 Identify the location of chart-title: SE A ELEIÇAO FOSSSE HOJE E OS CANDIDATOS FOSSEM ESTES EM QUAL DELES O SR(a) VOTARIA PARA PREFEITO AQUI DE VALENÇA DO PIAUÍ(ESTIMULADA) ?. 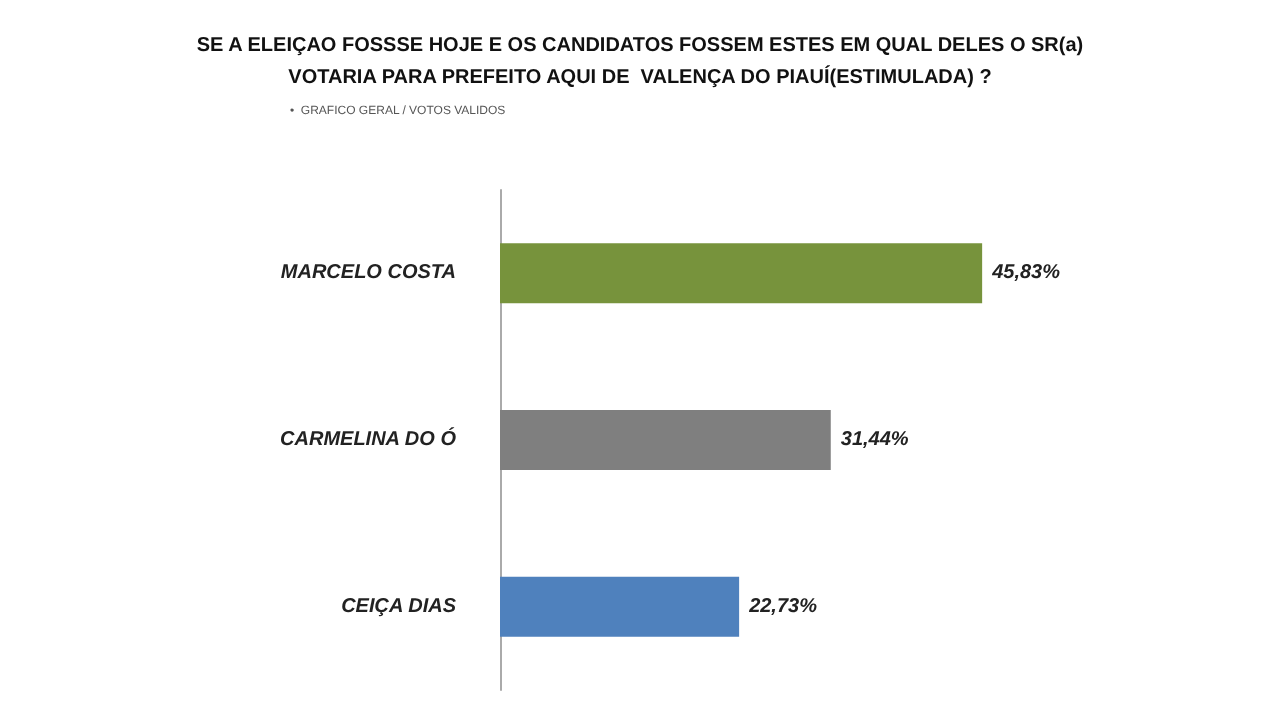
(640, 62).